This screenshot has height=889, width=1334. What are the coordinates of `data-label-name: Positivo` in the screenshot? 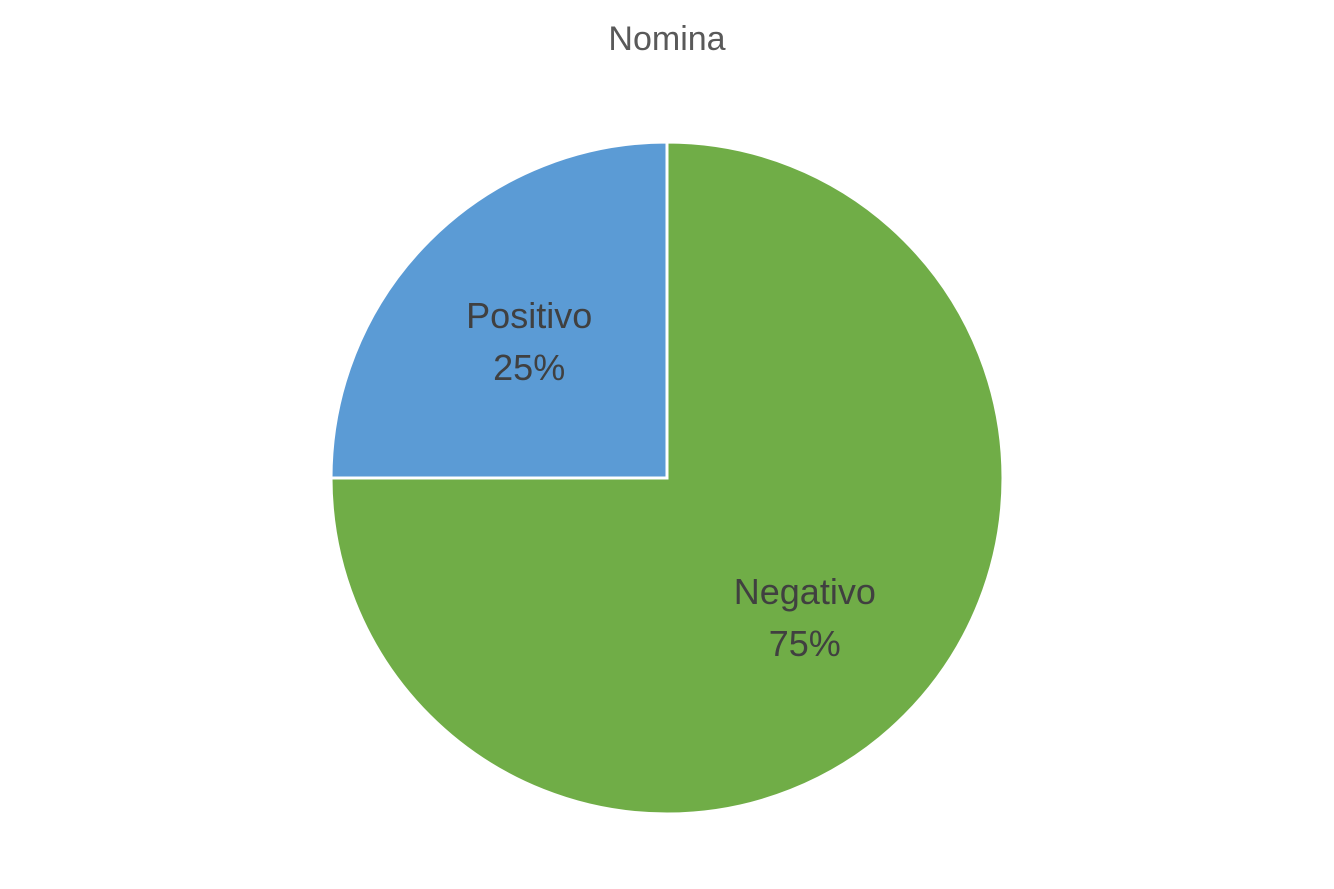 It's located at (529, 315).